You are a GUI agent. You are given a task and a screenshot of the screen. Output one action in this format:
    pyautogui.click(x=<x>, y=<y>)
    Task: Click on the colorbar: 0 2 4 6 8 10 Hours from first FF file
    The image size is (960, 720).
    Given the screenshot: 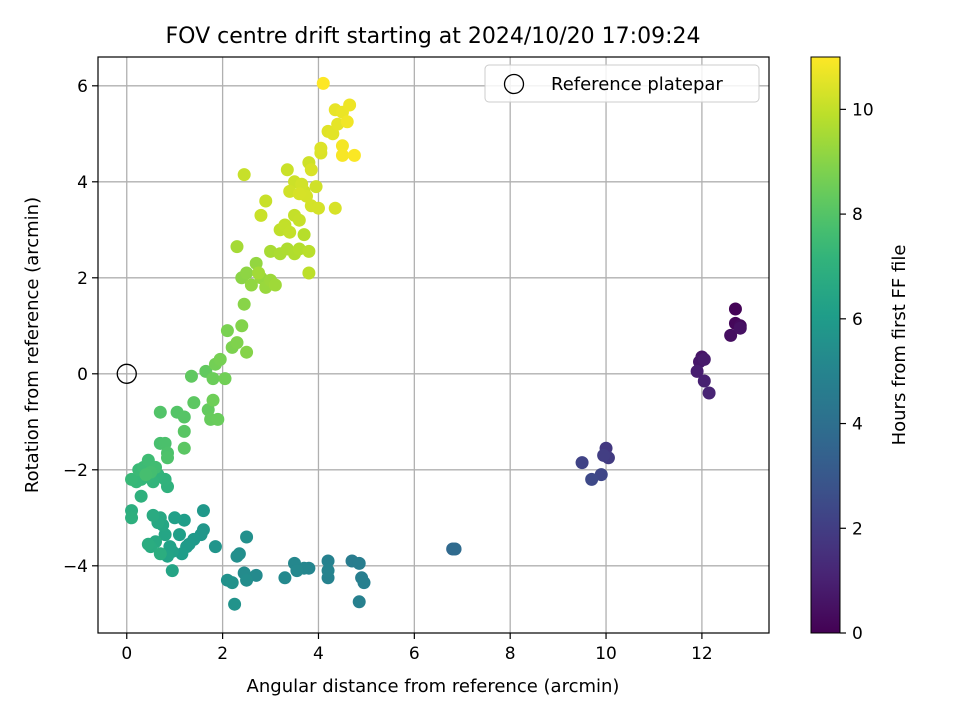 What is the action you would take?
    pyautogui.click(x=860, y=350)
    